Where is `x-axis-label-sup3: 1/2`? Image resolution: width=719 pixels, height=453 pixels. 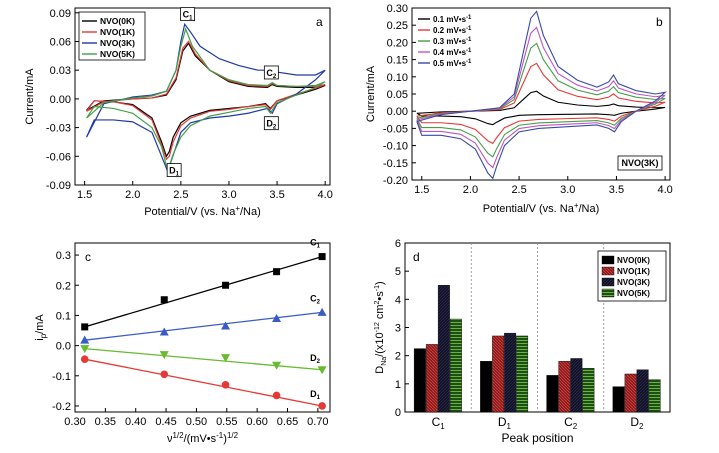
x-axis-label-sup3: 1/2 is located at coordinates (233, 435).